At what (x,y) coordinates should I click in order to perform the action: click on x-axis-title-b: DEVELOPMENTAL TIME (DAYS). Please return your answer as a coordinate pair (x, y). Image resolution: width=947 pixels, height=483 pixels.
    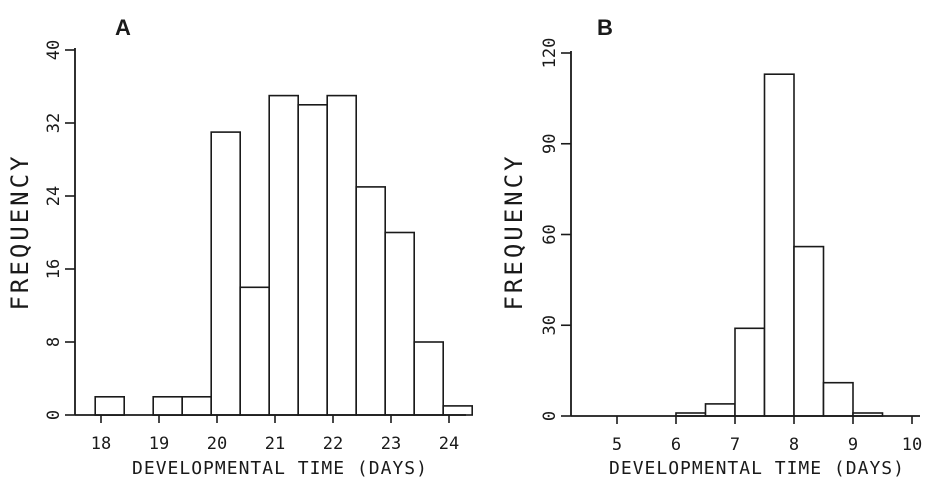
    Looking at the image, I should click on (757, 468).